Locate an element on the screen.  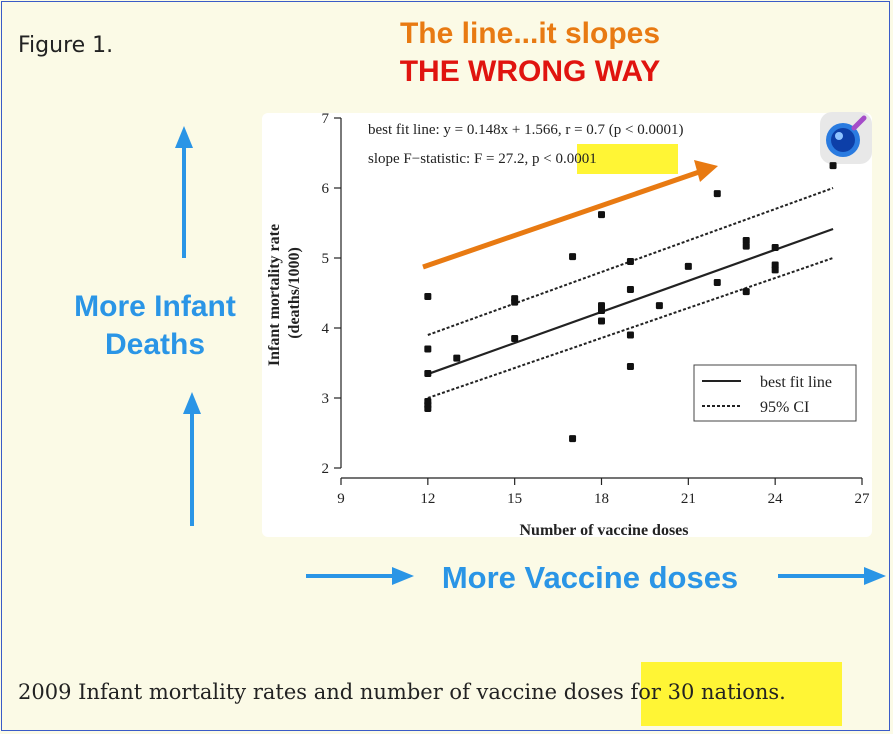
y-axis-label-line2: (deaths/1000) is located at coordinates (294, 293).